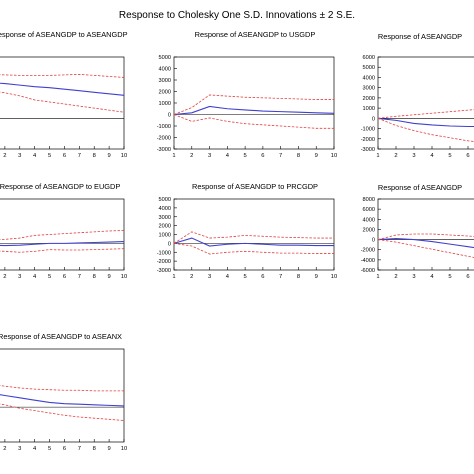 This screenshot has width=474, height=474. Describe the element at coordinates (164, 150) in the screenshot. I see `y-tick-label: -3000` at that location.